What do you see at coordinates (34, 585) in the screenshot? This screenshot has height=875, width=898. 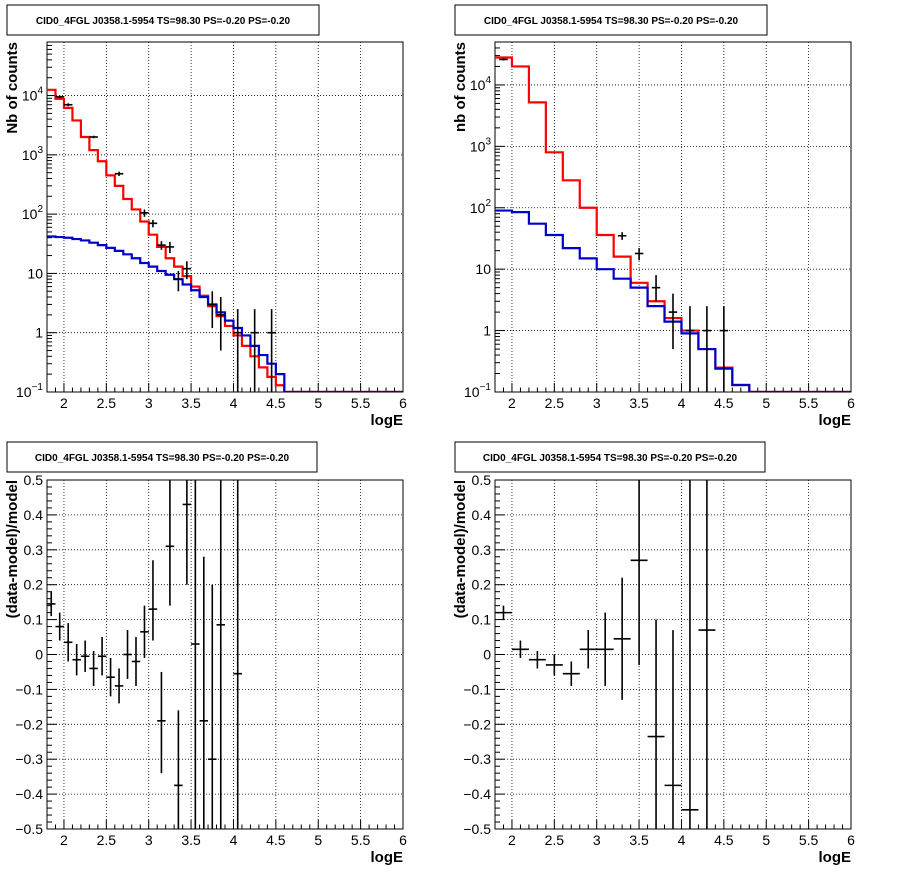 I see `y-tick-label: 0.2` at bounding box center [34, 585].